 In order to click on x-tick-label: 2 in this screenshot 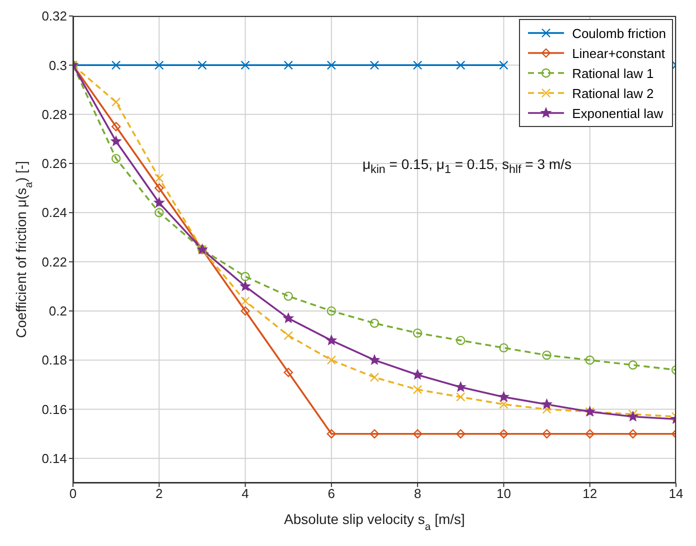, I will do `click(159, 494)`.